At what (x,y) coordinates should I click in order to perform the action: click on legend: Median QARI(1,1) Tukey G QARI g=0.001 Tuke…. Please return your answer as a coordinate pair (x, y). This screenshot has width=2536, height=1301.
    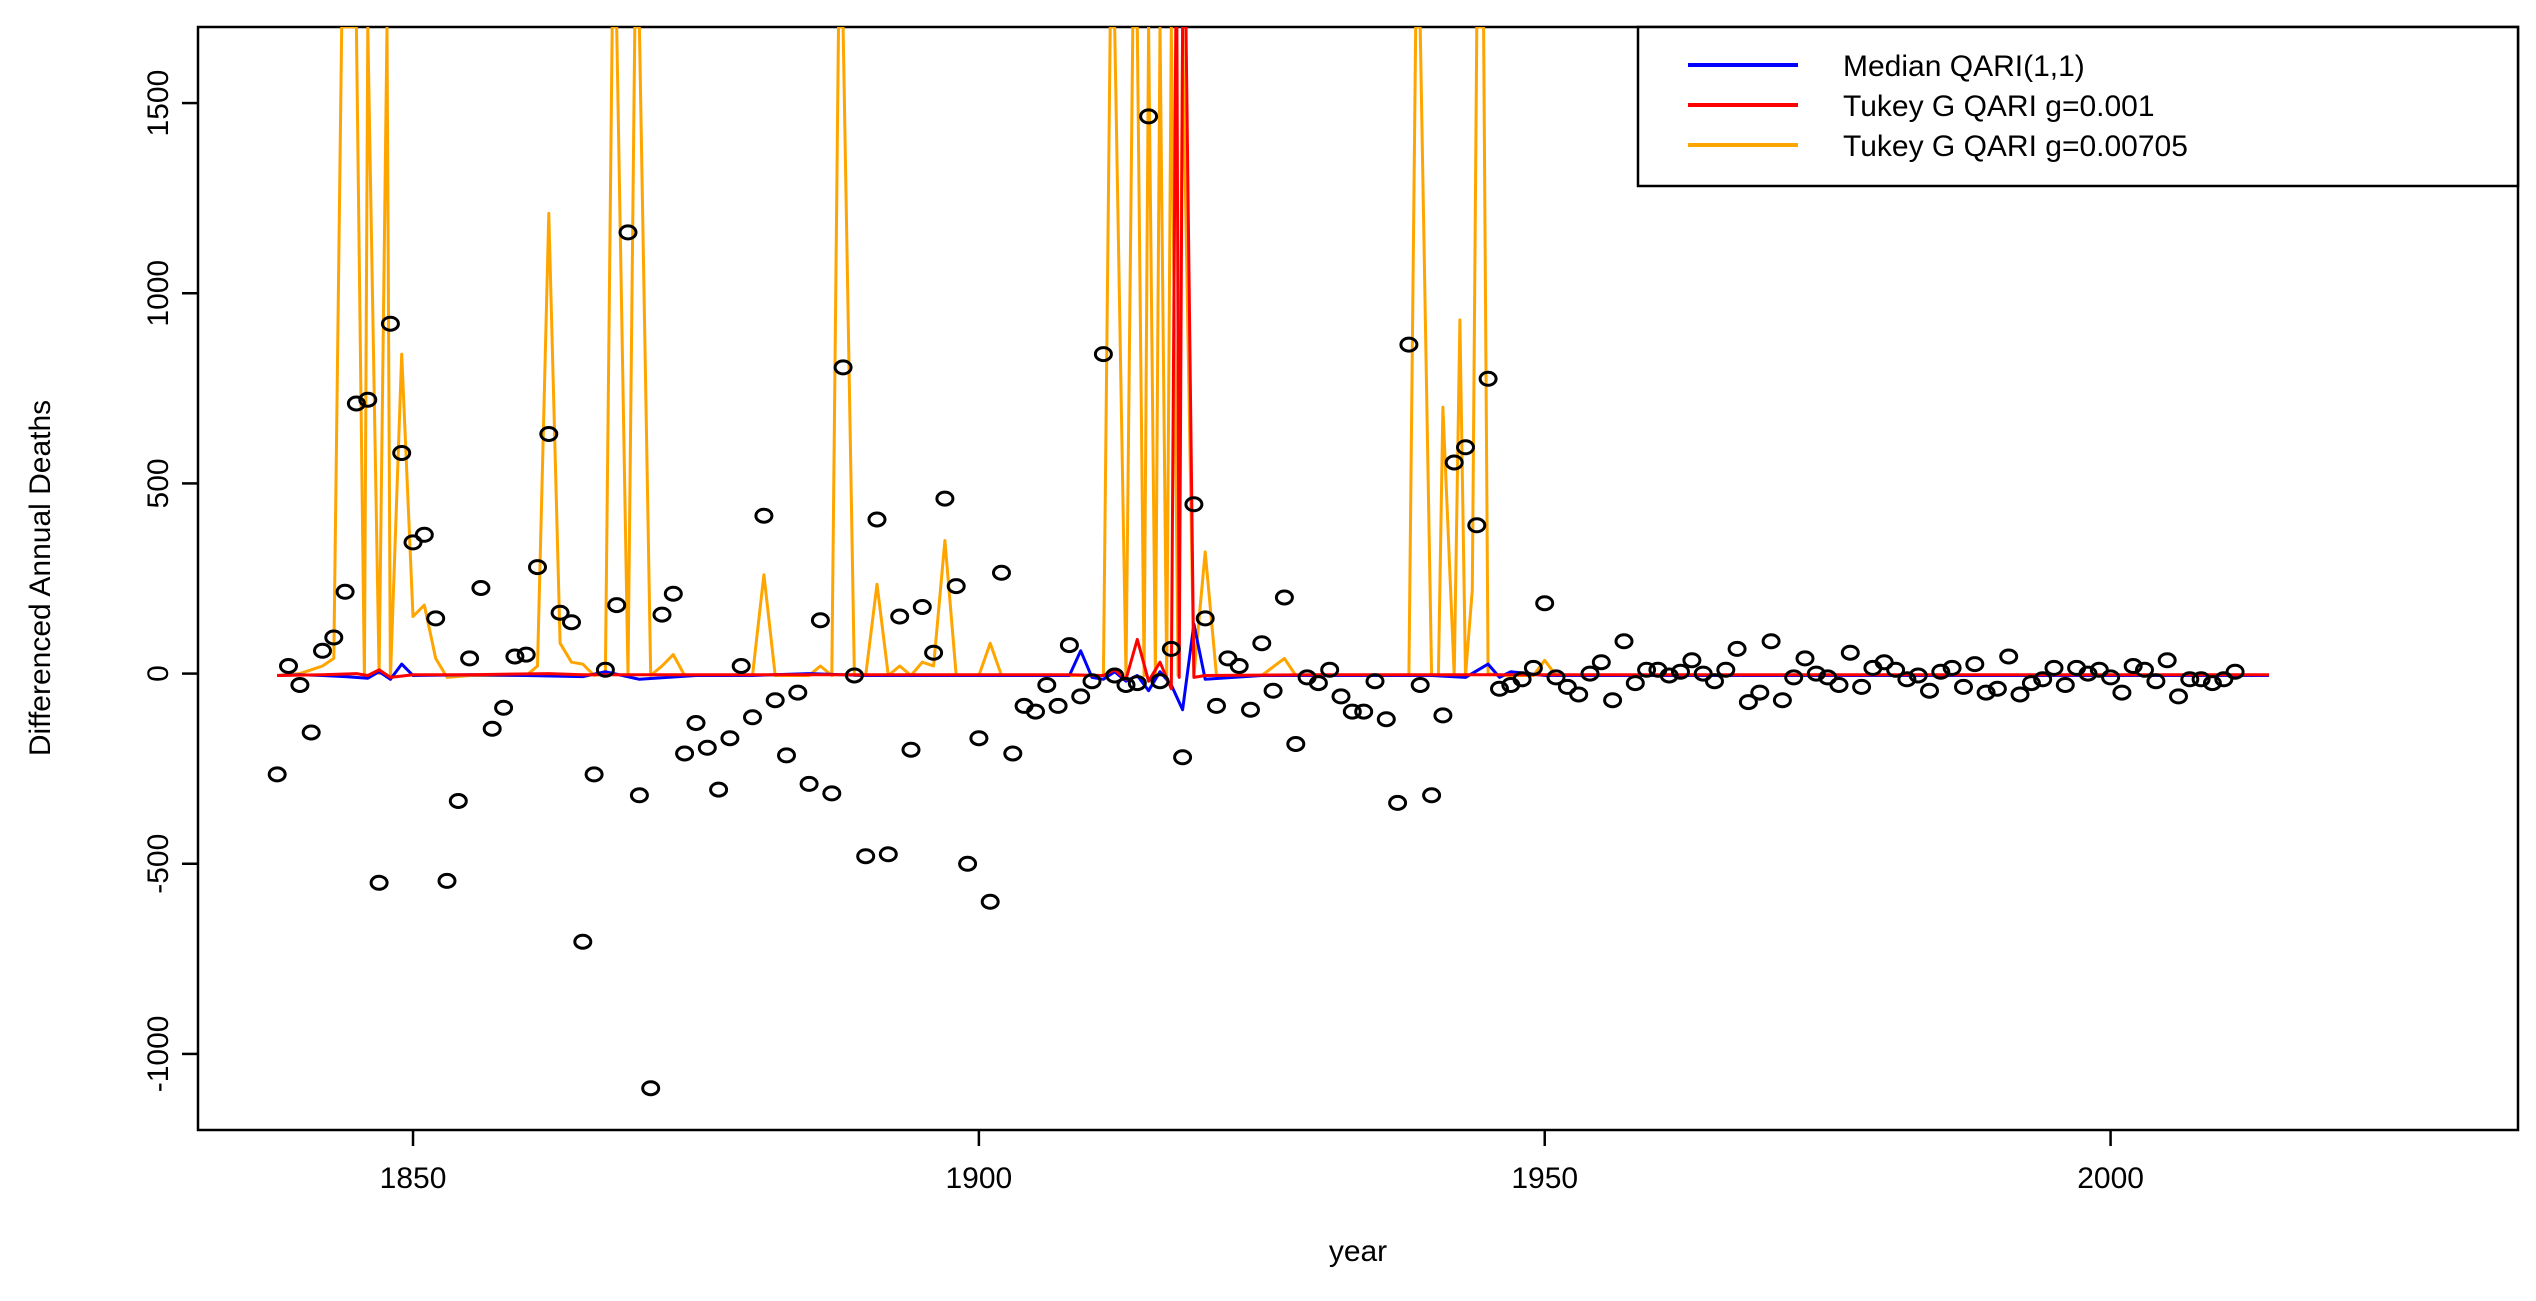
    Looking at the image, I should click on (2078, 106).